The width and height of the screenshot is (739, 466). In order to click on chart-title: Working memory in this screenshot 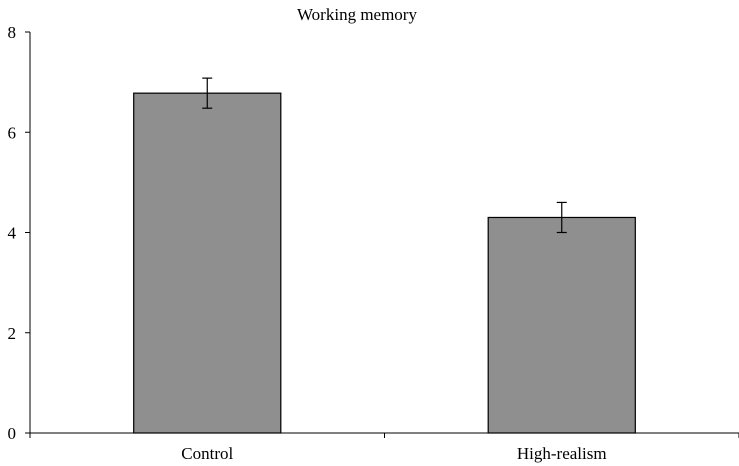, I will do `click(357, 14)`.